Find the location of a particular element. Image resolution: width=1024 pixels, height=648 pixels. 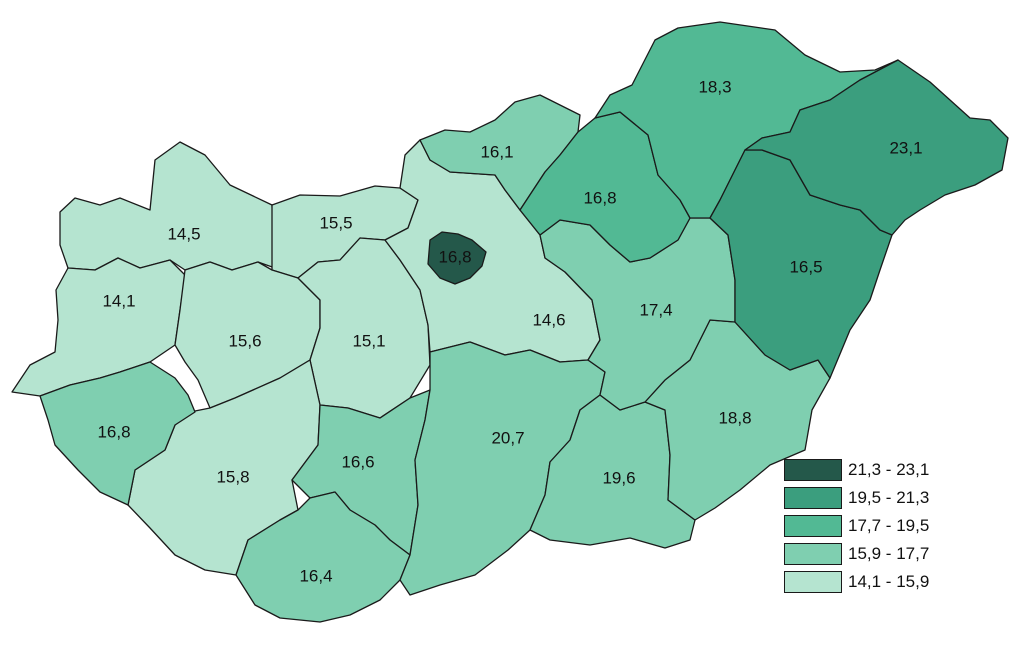

value-label-komarom-esztergom: 15,5 is located at coordinates (335, 222).